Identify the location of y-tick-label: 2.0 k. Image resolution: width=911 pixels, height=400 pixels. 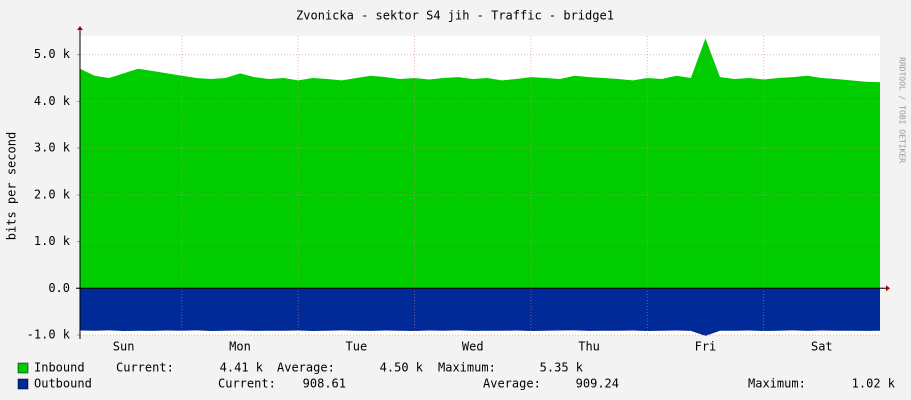
(52, 194).